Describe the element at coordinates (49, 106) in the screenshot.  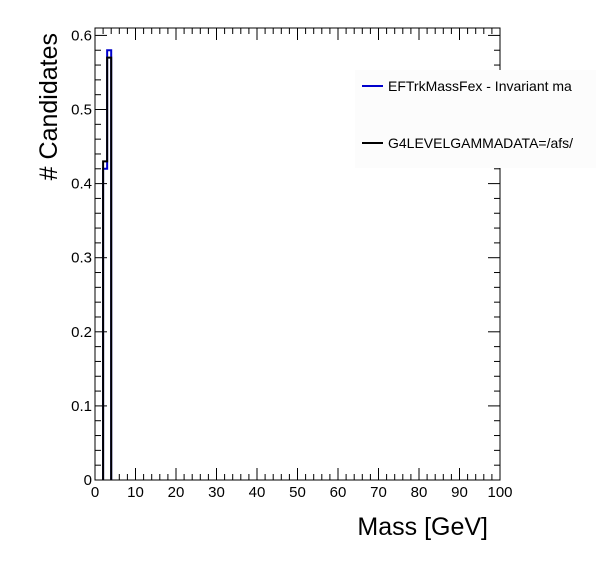
I see `y-axis-title: # Candidates` at that location.